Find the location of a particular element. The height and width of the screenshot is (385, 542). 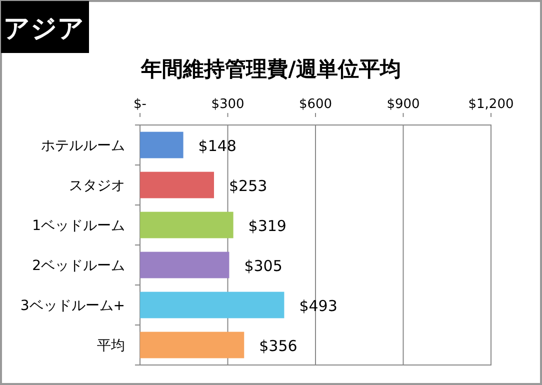

data-label: $148 is located at coordinates (217, 146).